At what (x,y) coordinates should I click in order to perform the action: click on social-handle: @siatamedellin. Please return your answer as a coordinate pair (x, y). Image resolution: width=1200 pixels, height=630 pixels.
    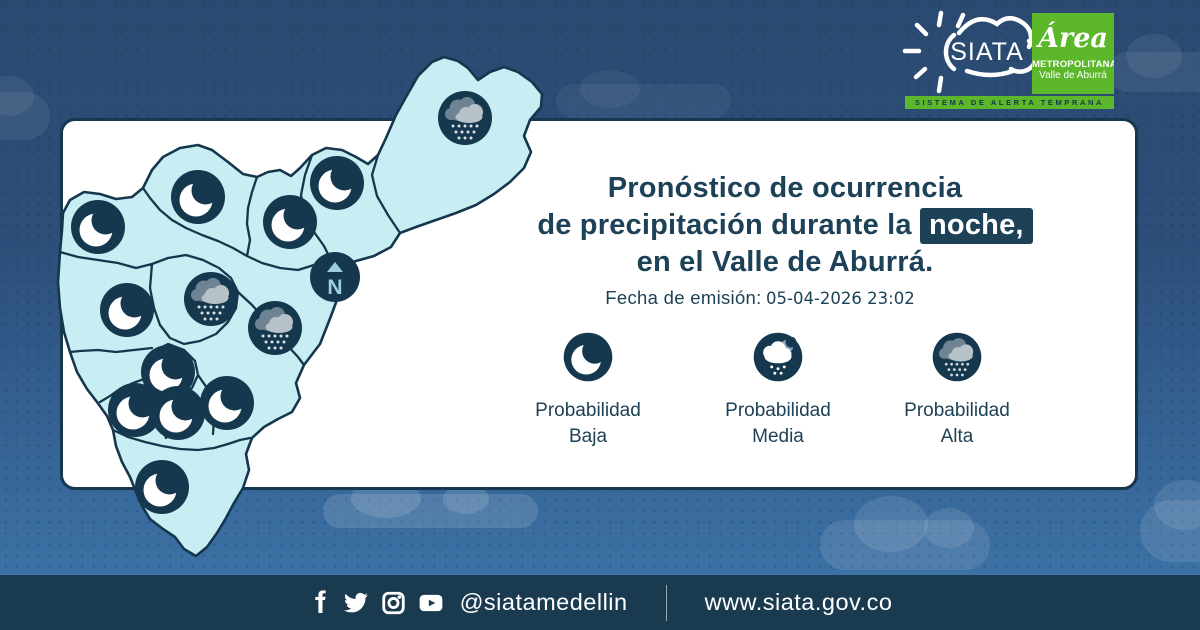
    Looking at the image, I should click on (543, 602).